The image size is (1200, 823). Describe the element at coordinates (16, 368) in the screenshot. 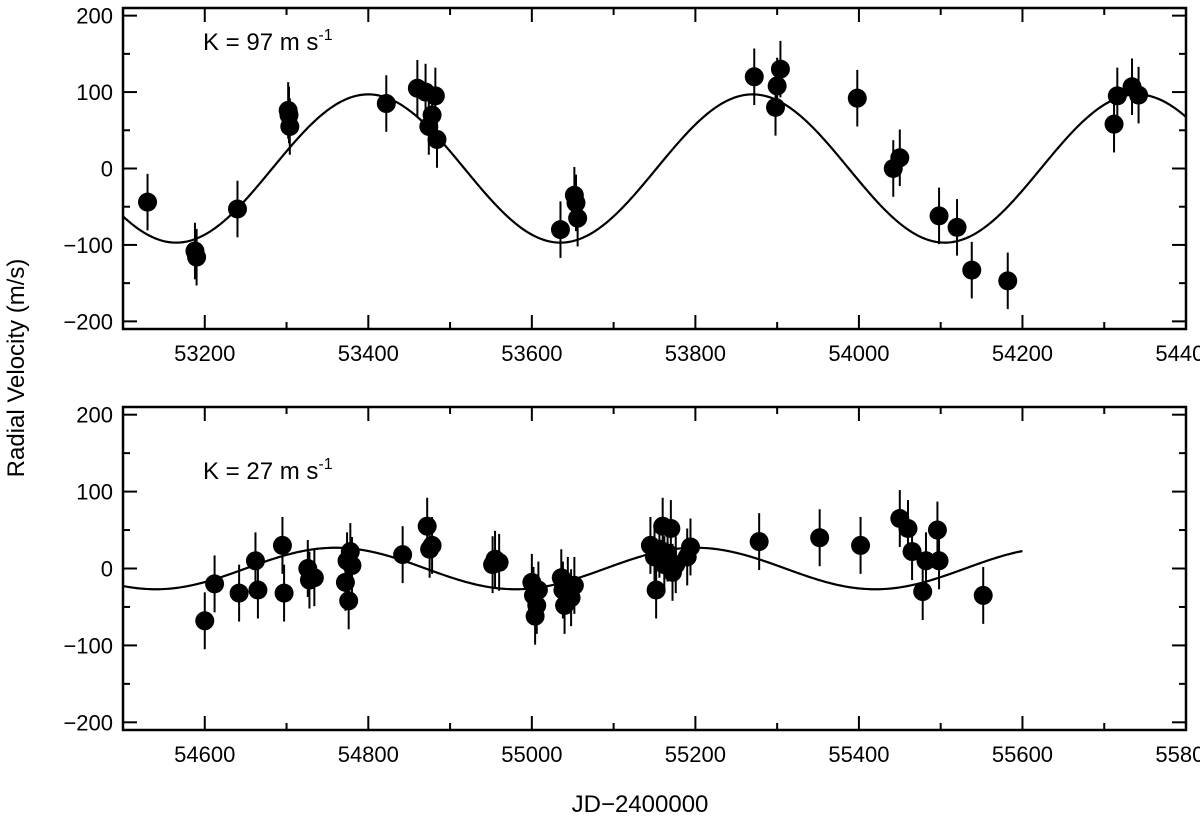

I see `y-axis-label: Radial Velocity (m/s)` at that location.